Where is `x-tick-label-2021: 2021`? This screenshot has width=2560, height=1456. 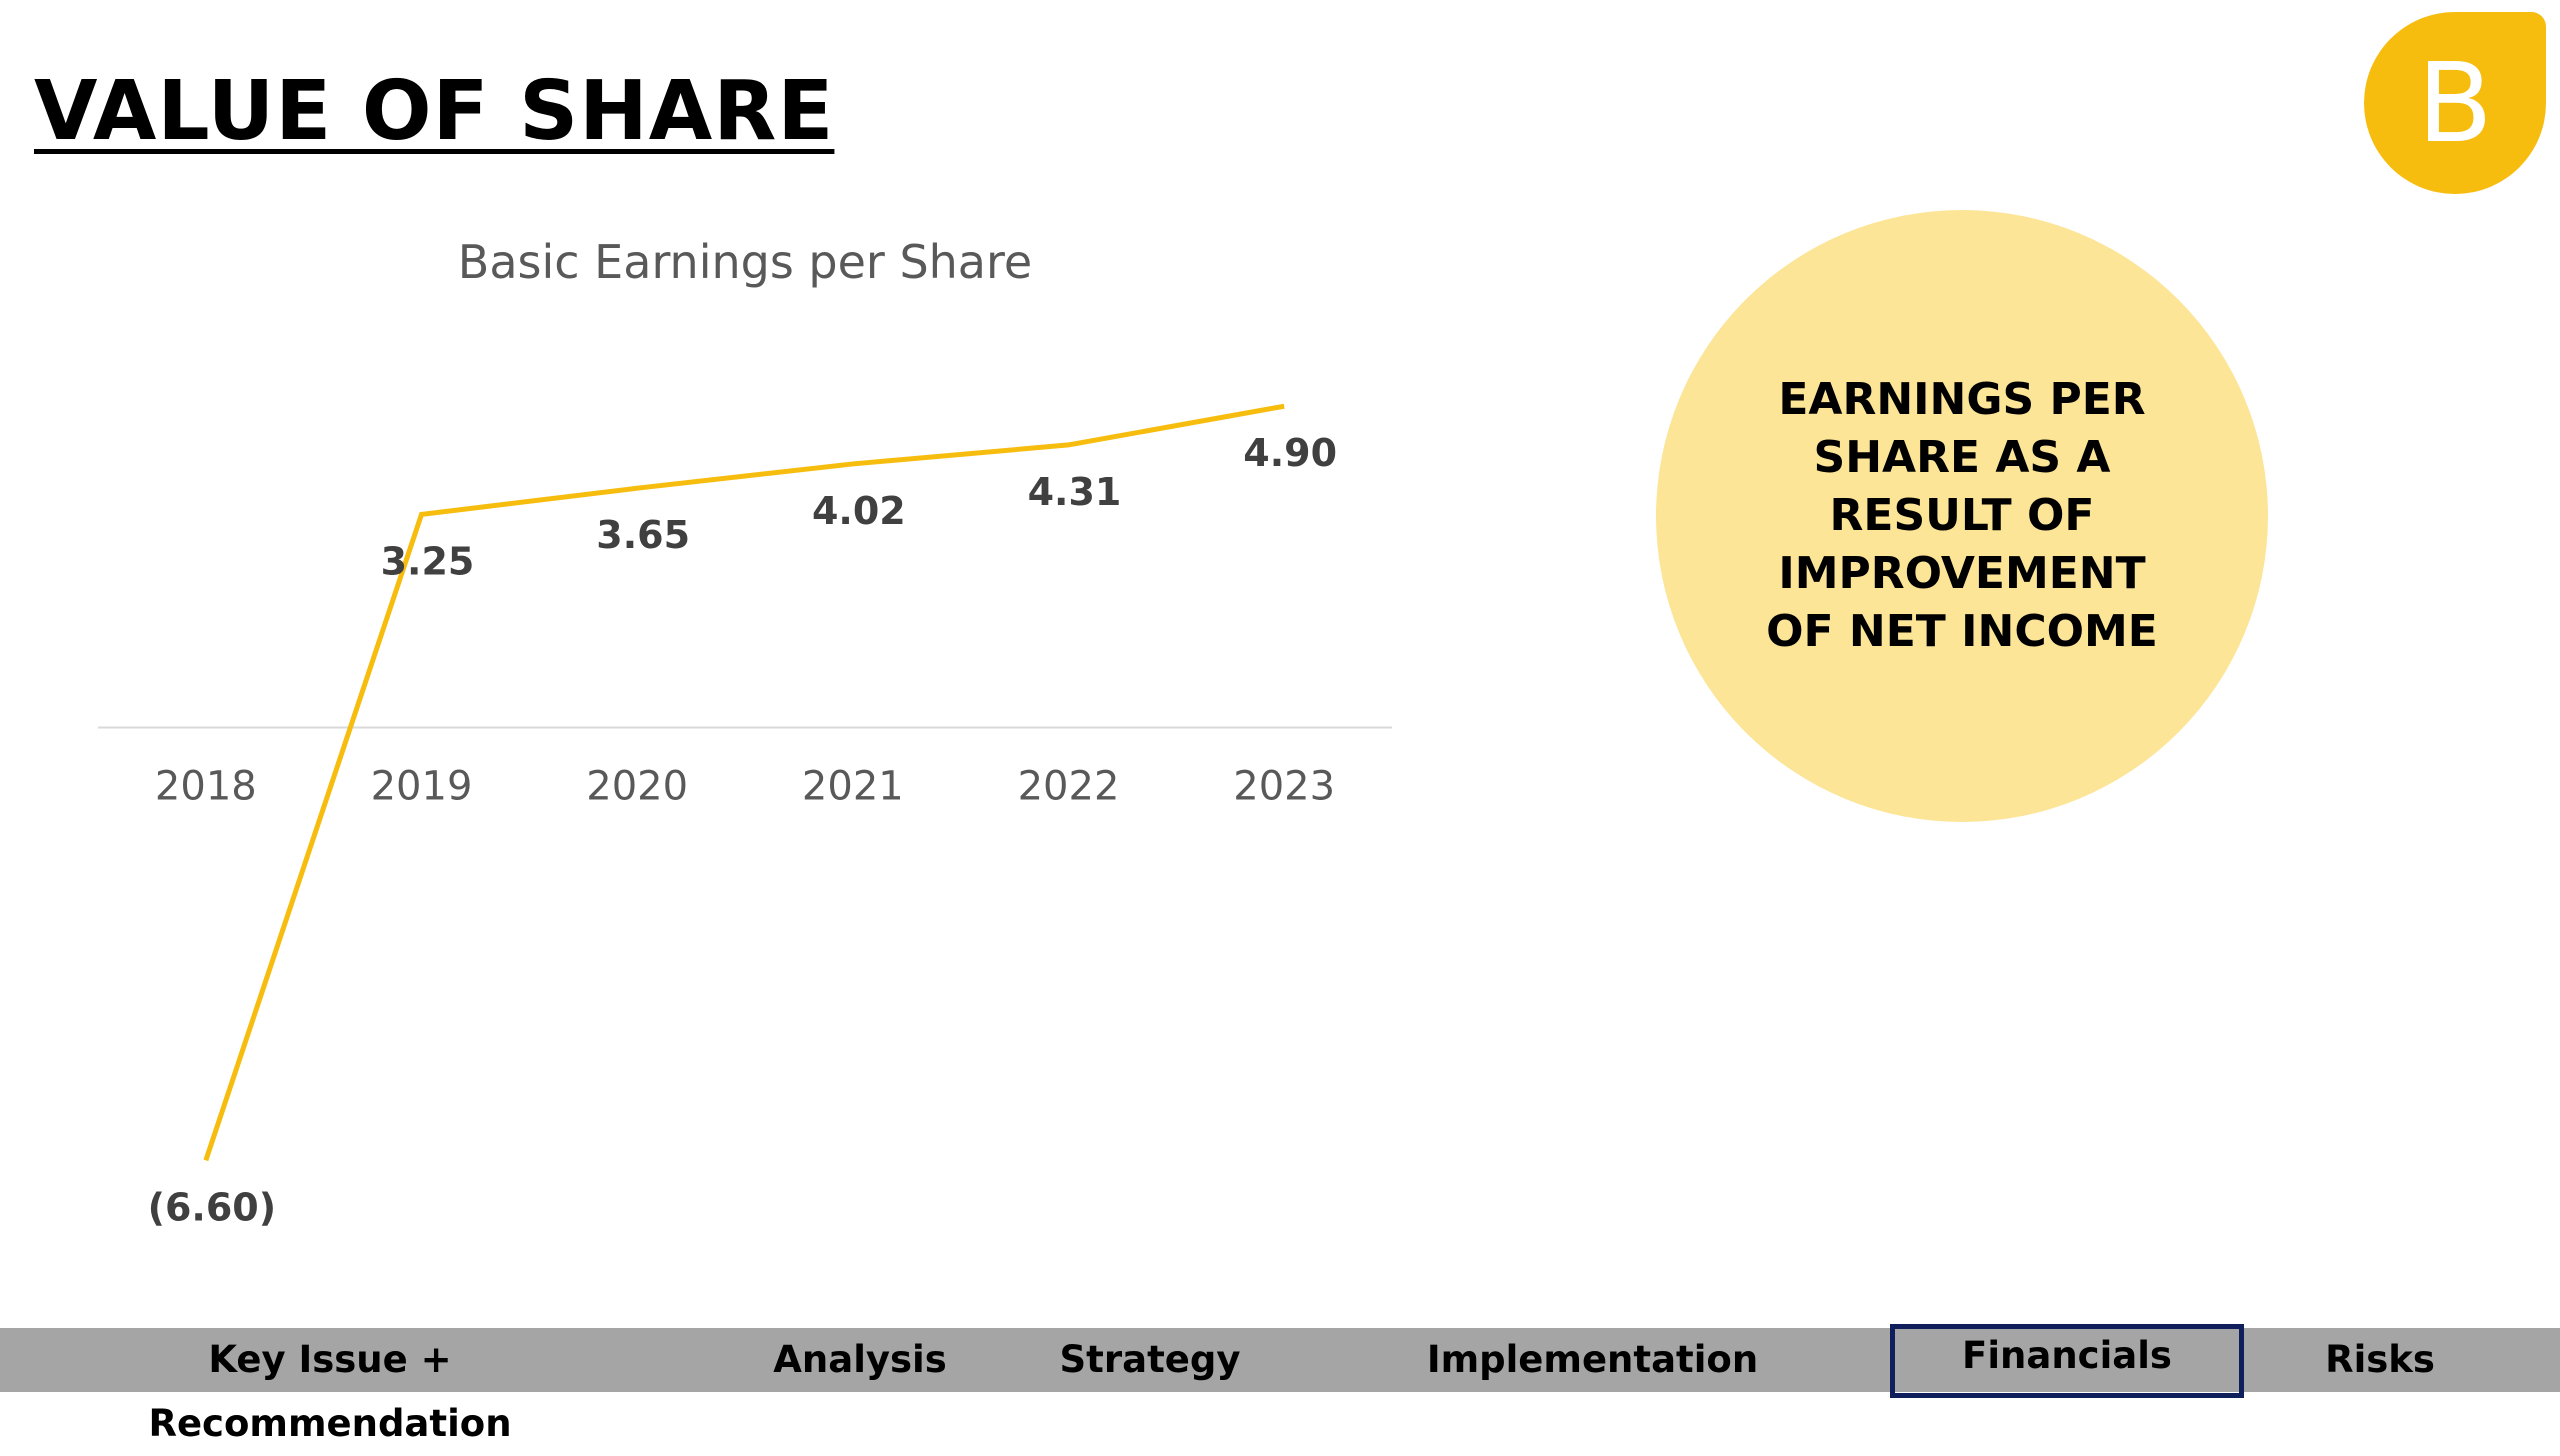
x-tick-label-2021: 2021 is located at coordinates (853, 787).